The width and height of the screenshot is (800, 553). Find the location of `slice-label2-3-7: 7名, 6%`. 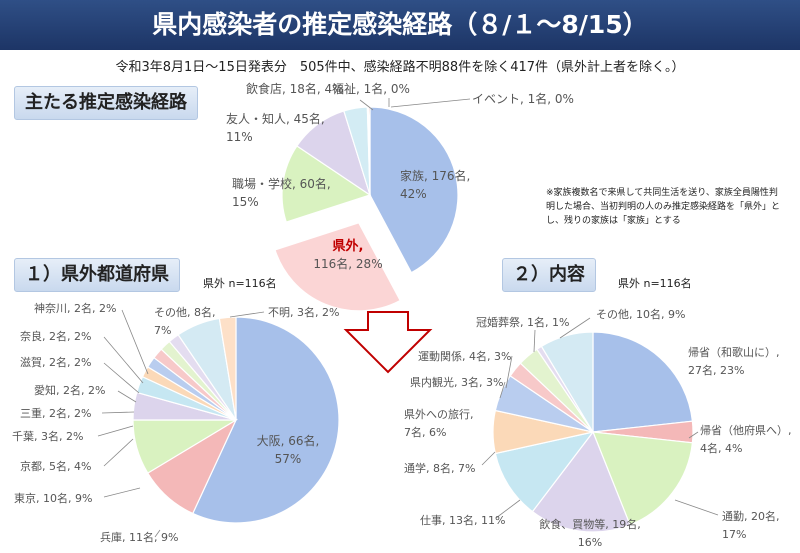

slice-label2-3-7: 7名, 6% is located at coordinates (425, 432).